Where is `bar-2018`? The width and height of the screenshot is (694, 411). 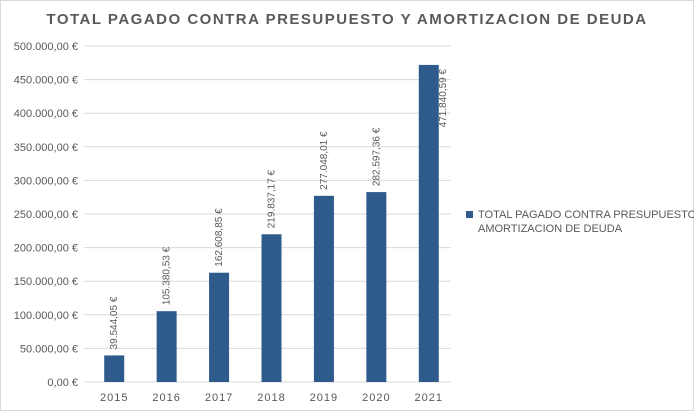 bar-2018 is located at coordinates (271, 308).